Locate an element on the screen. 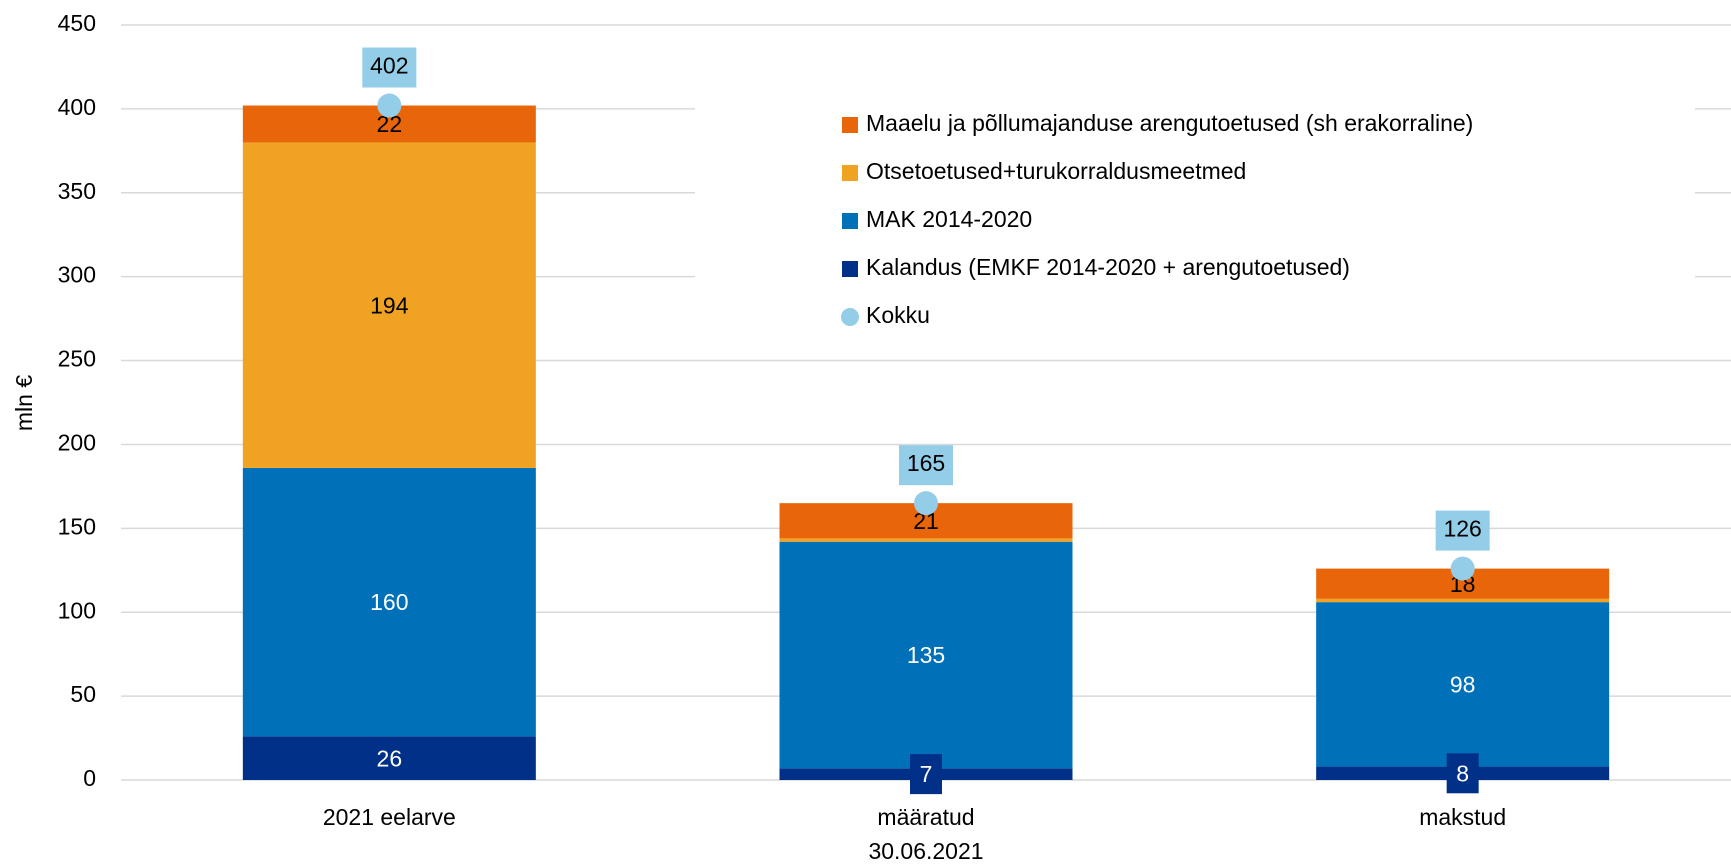 This screenshot has width=1731, height=866. y-axis-label: mln € is located at coordinates (24, 403).